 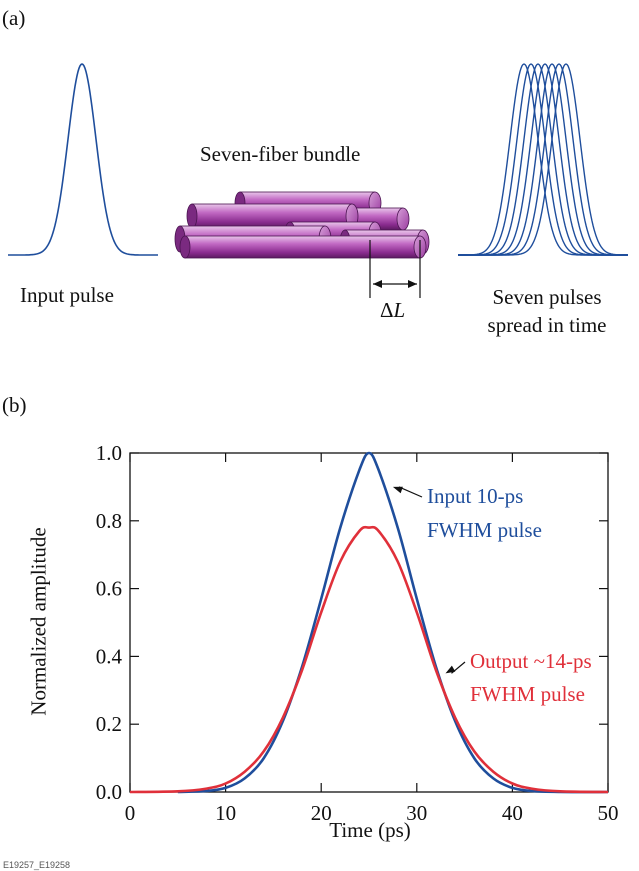 What do you see at coordinates (547, 311) in the screenshot?
I see `output-pulses-caption: Seven pulses spread in time` at bounding box center [547, 311].